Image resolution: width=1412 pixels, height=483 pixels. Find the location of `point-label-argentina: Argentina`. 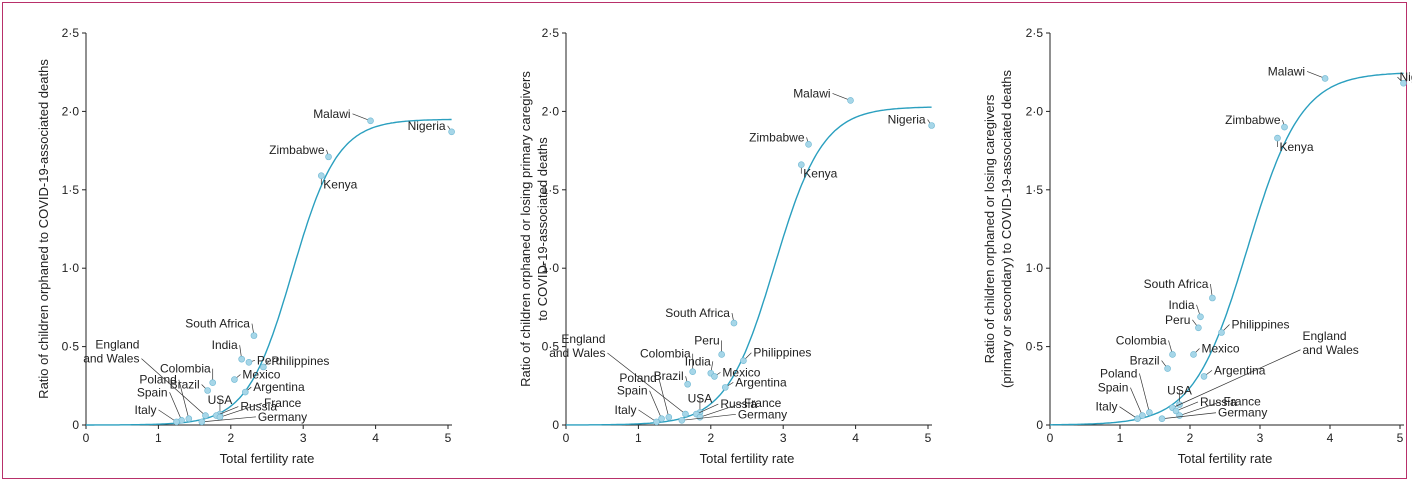

point-label-argentina: Argentina is located at coordinates (761, 382).